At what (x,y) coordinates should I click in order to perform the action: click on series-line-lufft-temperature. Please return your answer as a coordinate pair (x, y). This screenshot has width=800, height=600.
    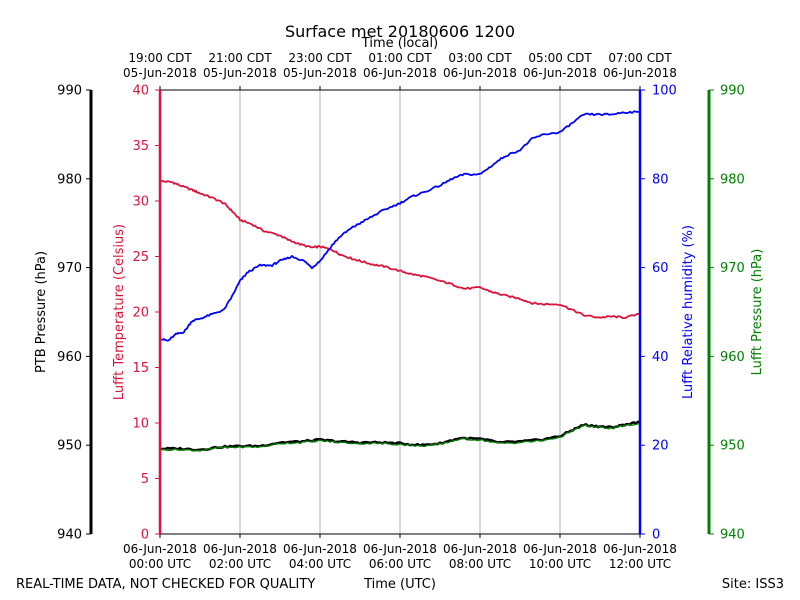
    Looking at the image, I should click on (400, 249).